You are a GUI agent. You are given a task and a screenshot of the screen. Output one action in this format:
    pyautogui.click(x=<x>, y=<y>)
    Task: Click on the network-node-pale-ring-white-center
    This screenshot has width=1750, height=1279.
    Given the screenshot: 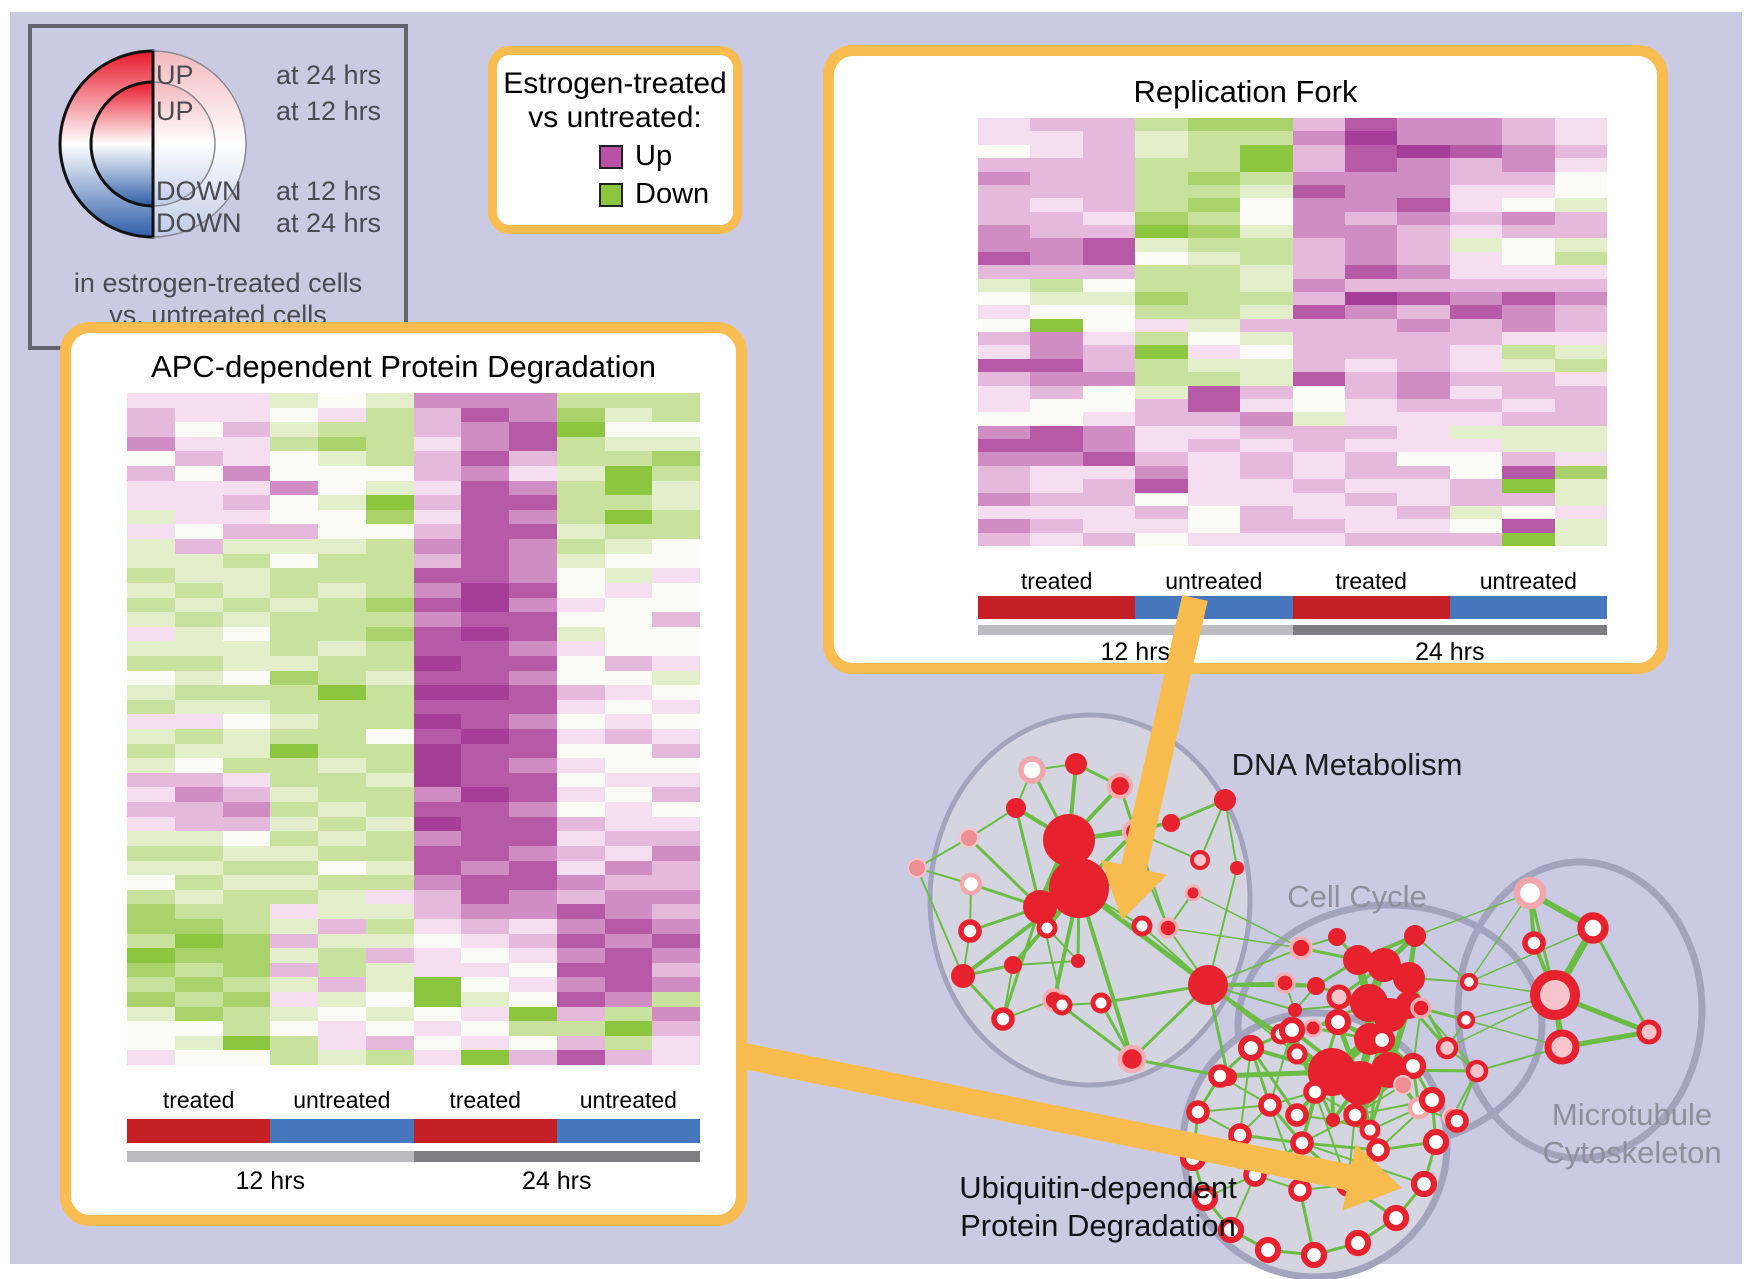 What is the action you would take?
    pyautogui.click(x=971, y=884)
    